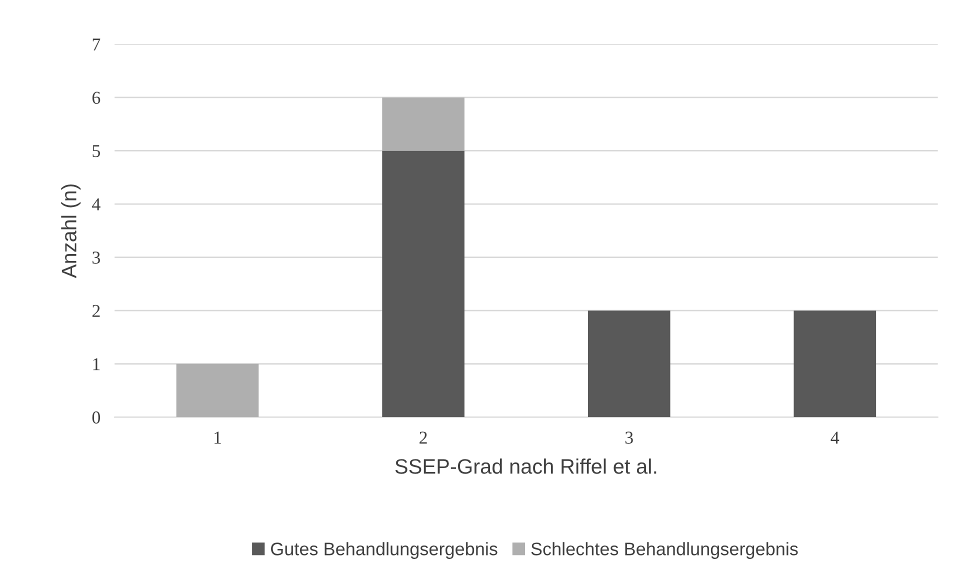 Image resolution: width=955 pixels, height=581 pixels. What do you see at coordinates (423, 438) in the screenshot?
I see `x-tick-label: 2` at bounding box center [423, 438].